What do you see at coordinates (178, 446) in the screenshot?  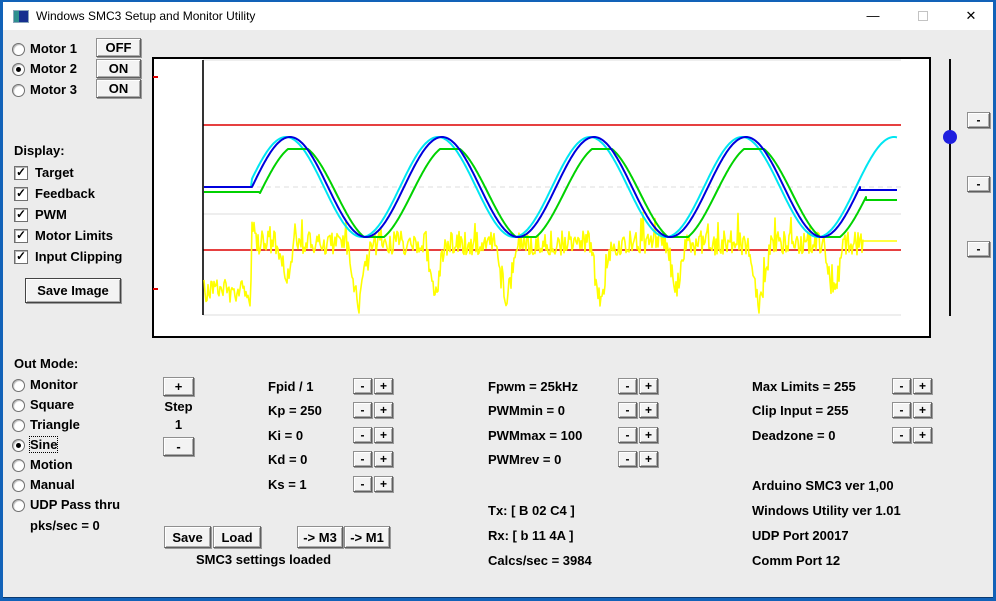 I see `step-minus-button: -` at bounding box center [178, 446].